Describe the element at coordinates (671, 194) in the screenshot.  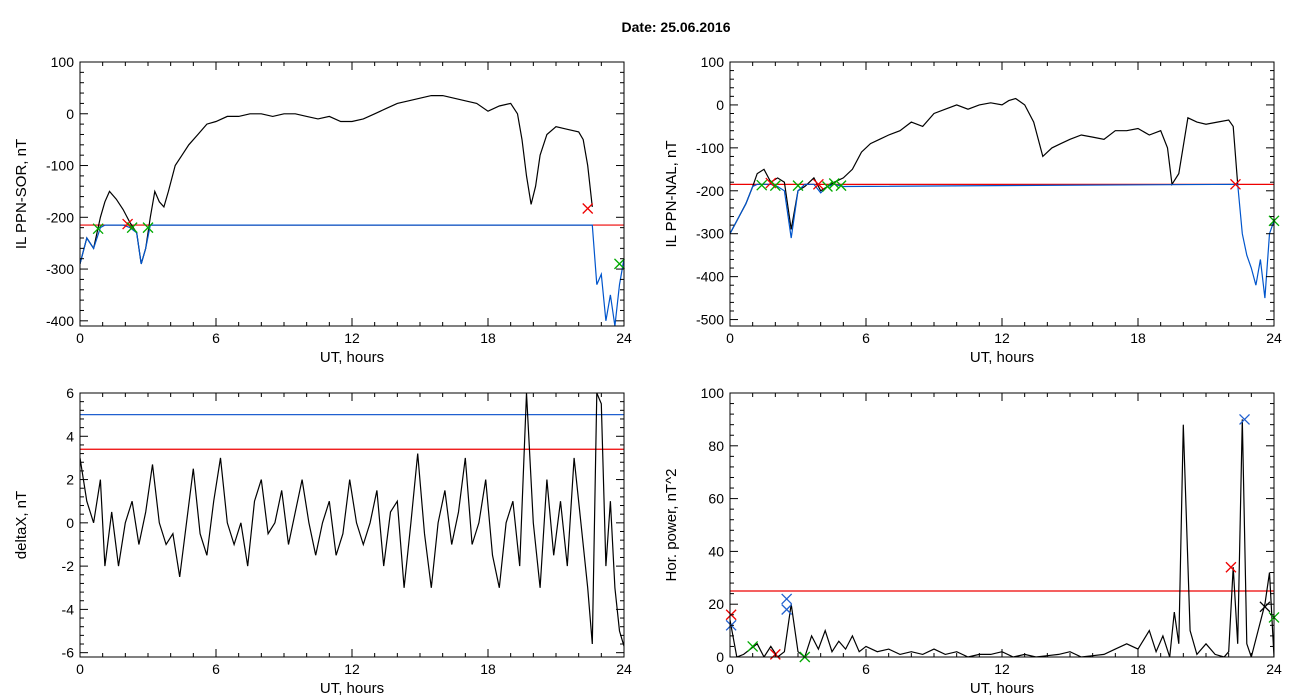
I see `y-axis-label: IL PPN-NAL, nT` at that location.